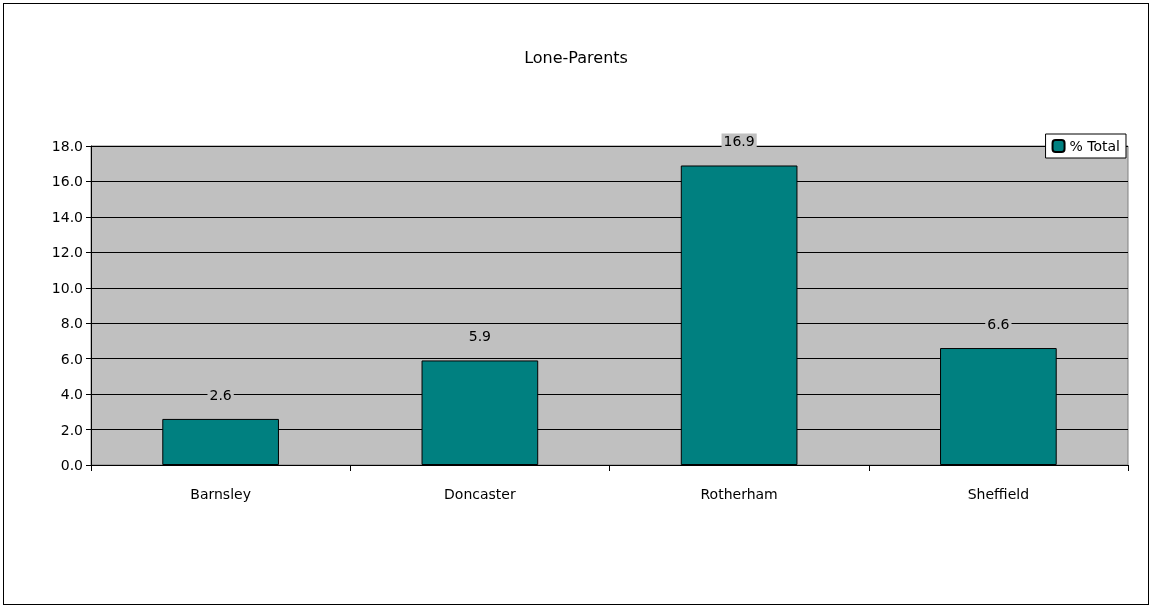  I want to click on y-tick-label: 6.0, so click(71, 358).